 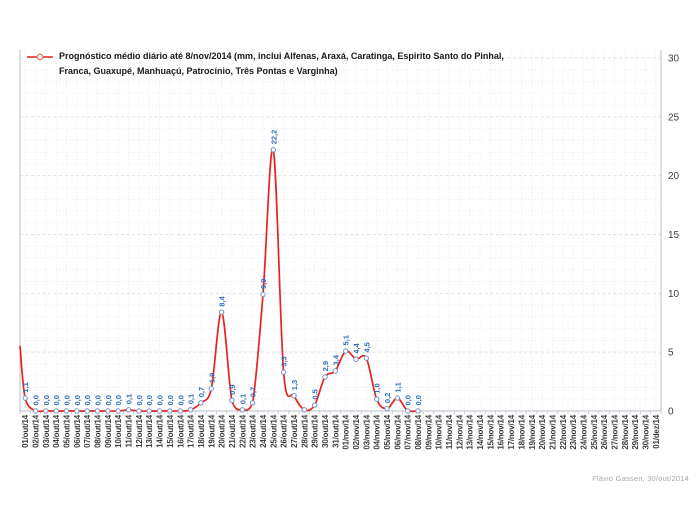 What do you see at coordinates (232, 431) in the screenshot?
I see `x-axis-label: 21/out/14` at bounding box center [232, 431].